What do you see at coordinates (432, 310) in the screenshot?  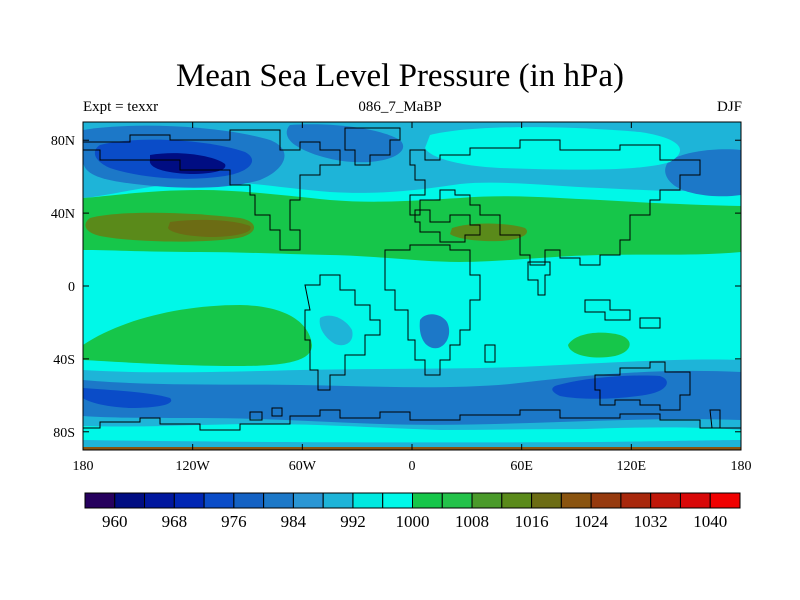 I see `africa-outline` at bounding box center [432, 310].